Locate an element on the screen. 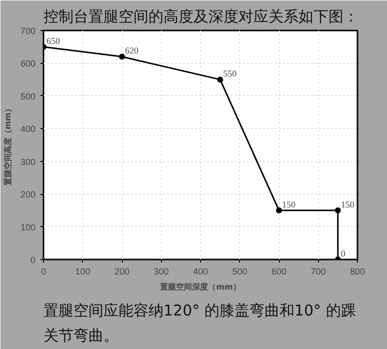 This screenshot has width=387, height=349. data-label: 650 is located at coordinates (53, 41).